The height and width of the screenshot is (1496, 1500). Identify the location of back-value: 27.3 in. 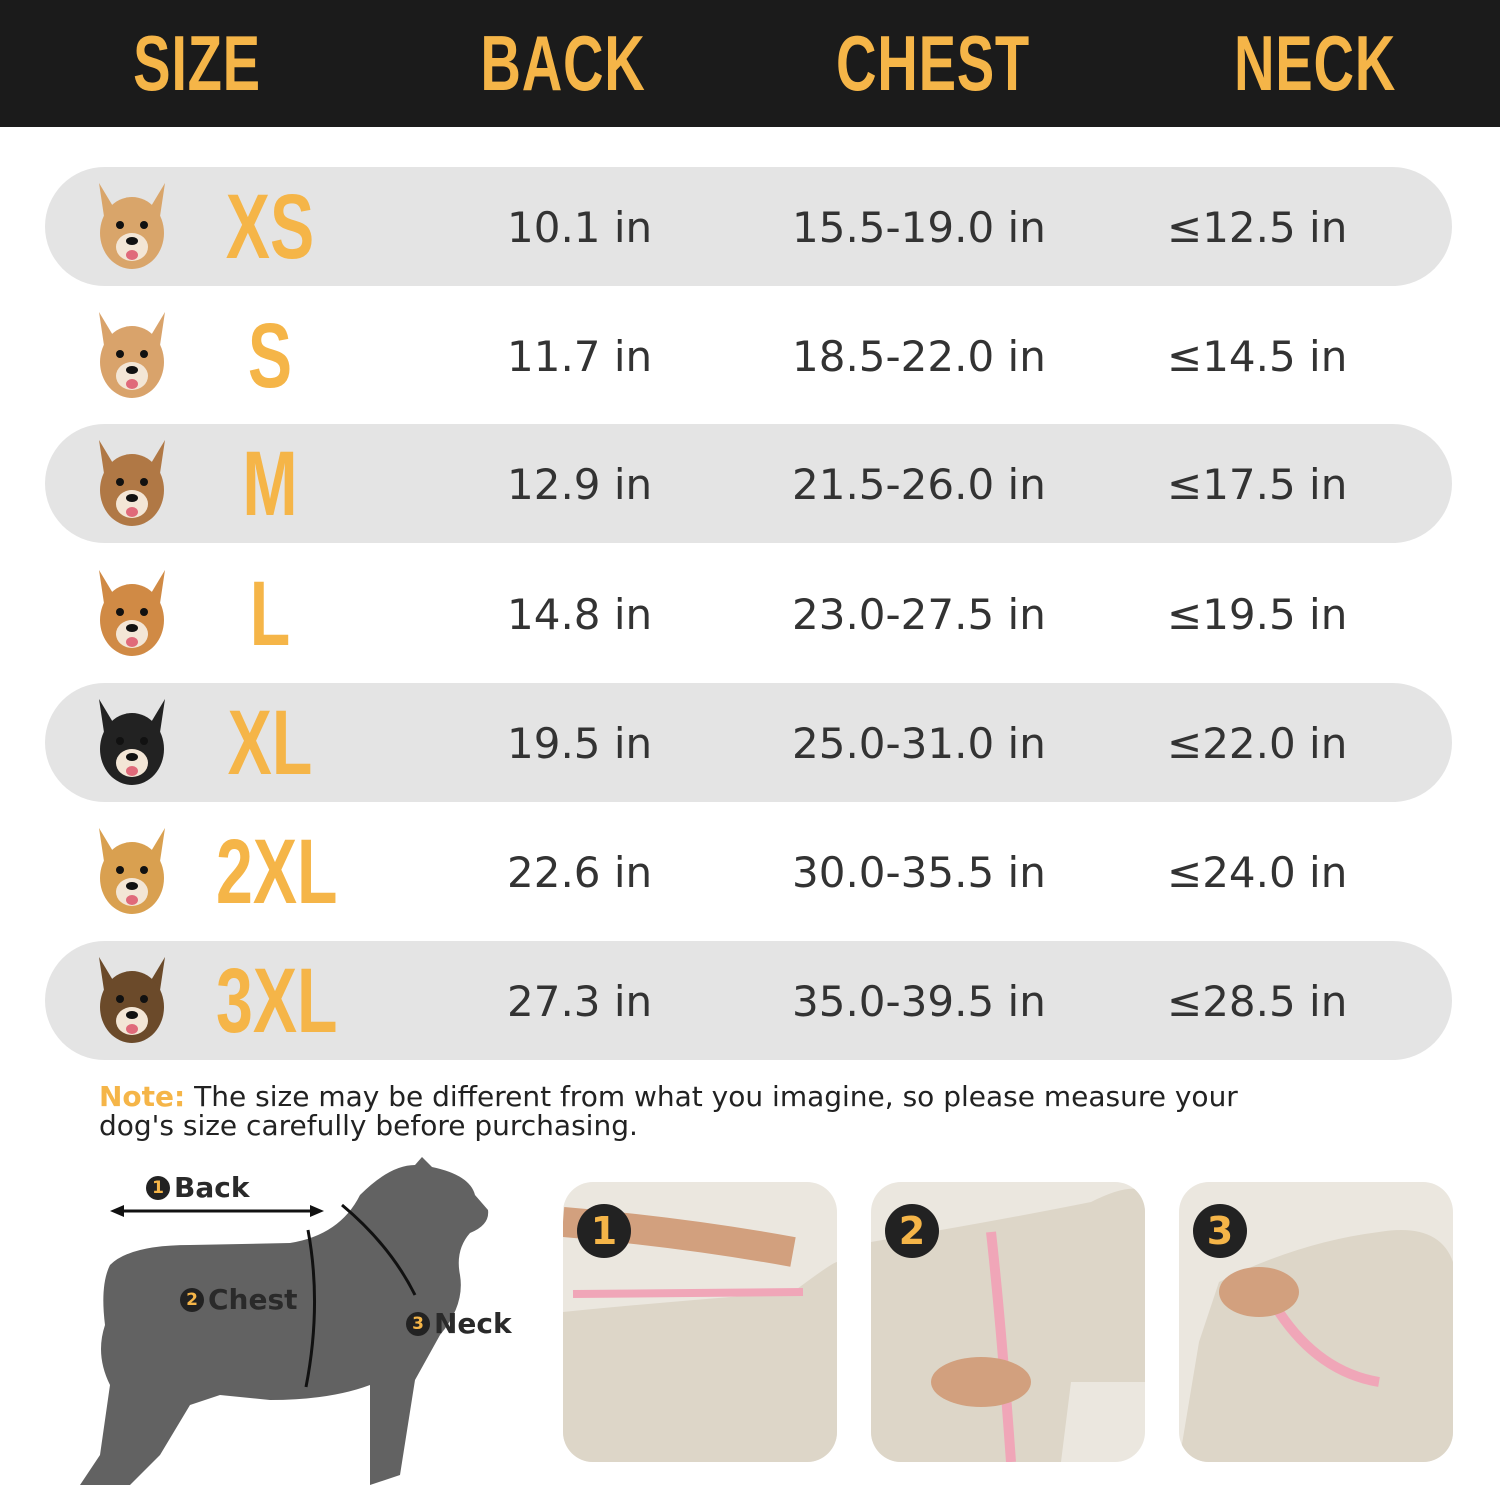
(580, 1001).